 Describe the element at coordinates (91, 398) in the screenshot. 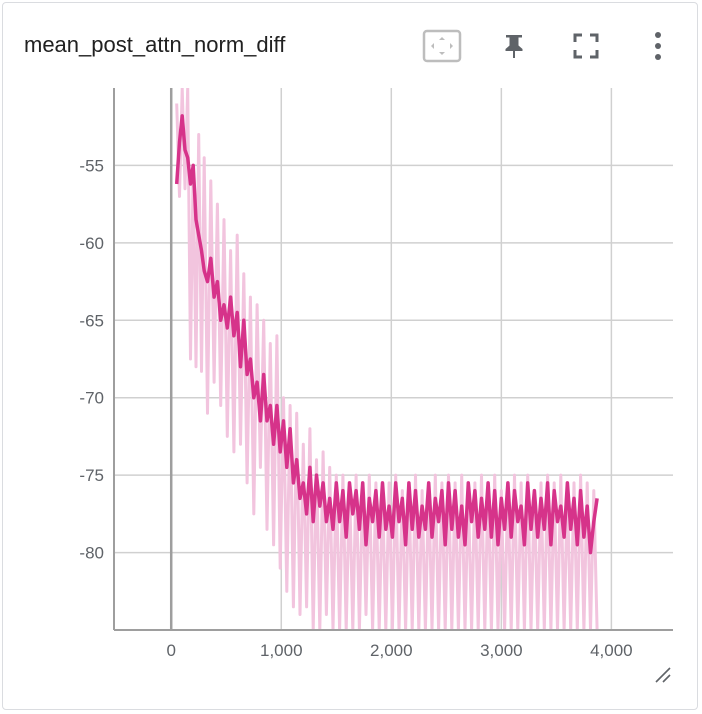

I see `y-tick-label: -70` at that location.